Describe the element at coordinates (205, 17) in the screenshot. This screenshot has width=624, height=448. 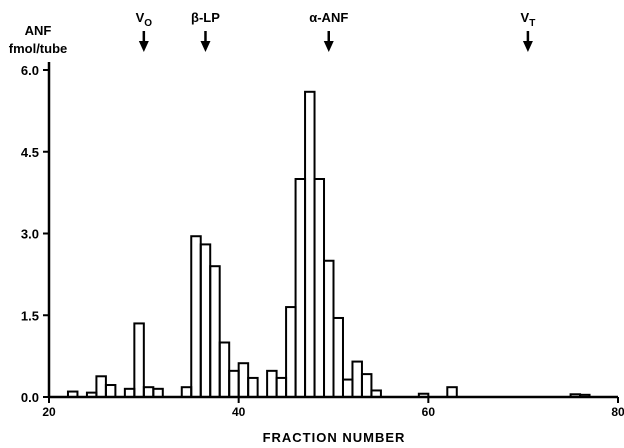
I see `annotation-label: β-LP` at that location.